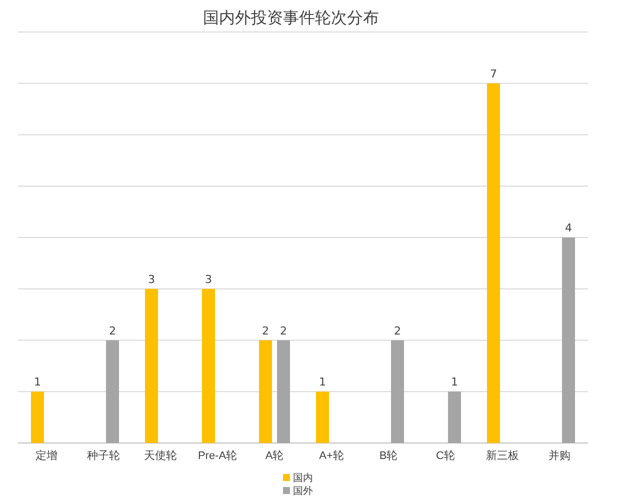 This screenshot has height=497, width=622. I want to click on x-tick-label: B轮, so click(388, 456).